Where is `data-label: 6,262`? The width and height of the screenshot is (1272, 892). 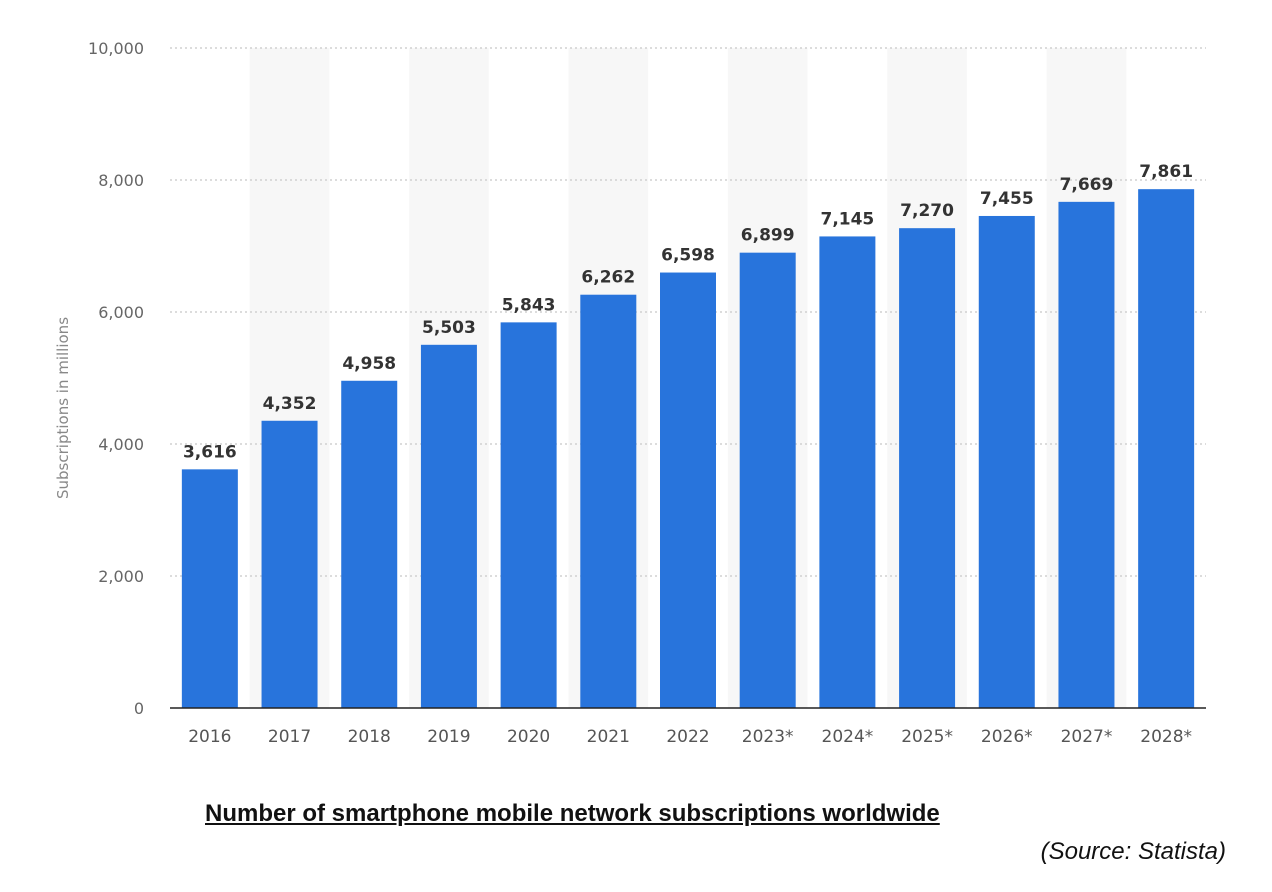 data-label: 6,262 is located at coordinates (608, 278).